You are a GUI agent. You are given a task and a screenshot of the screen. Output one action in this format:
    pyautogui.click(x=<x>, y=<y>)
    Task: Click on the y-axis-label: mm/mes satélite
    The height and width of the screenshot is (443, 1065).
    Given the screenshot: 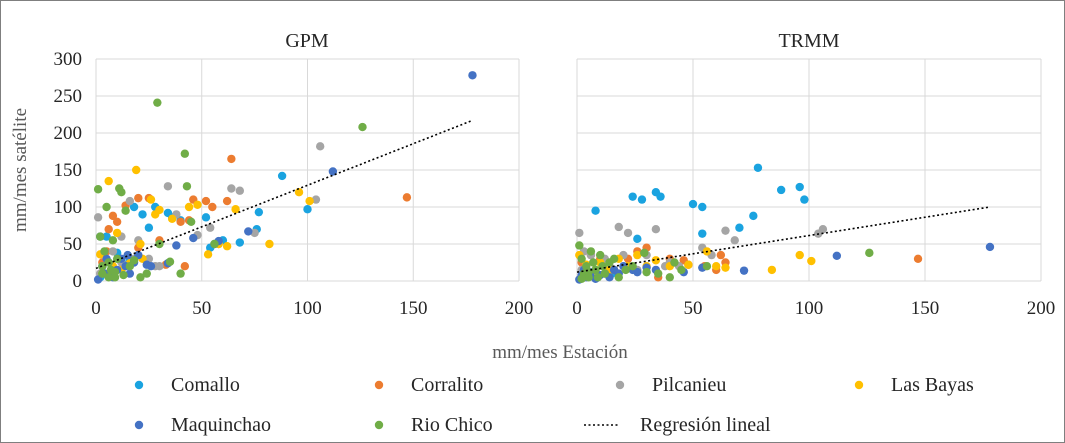 What is the action you would take?
    pyautogui.click(x=20, y=170)
    